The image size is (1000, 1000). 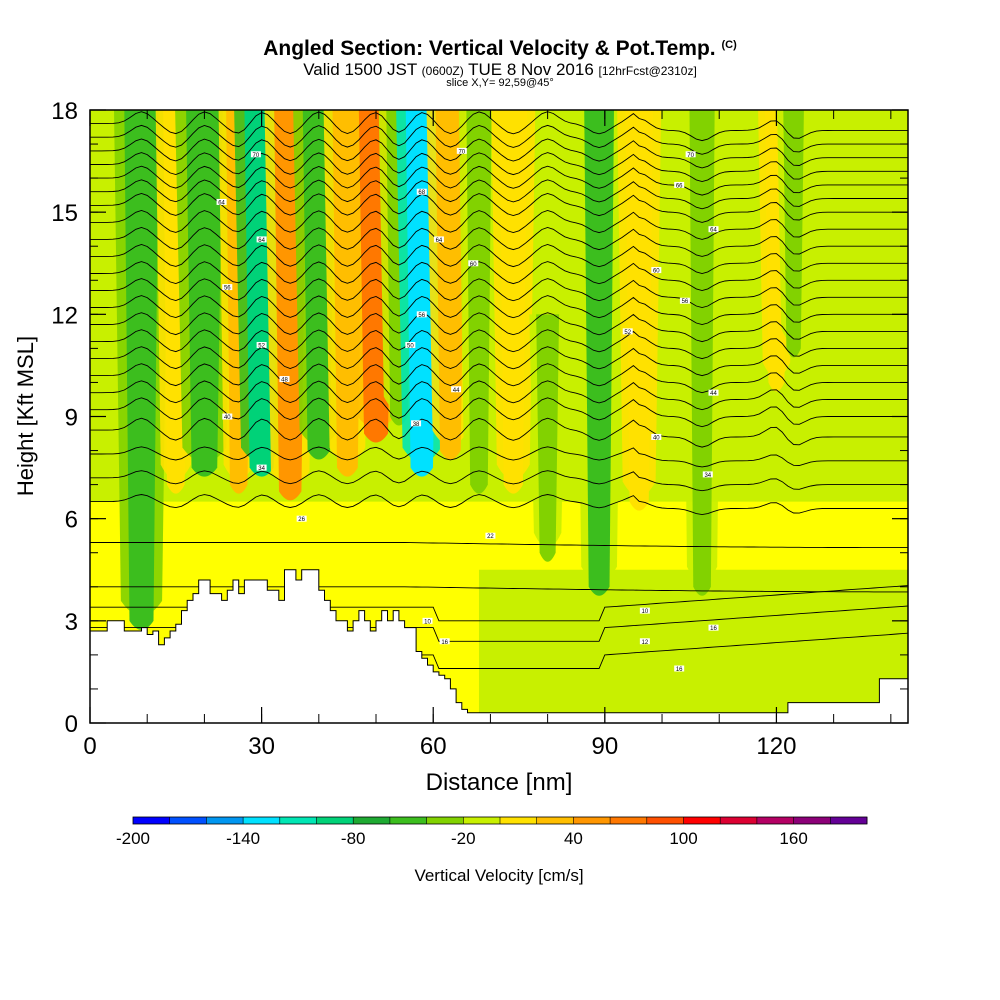 I want to click on contour-label: 44, so click(x=713, y=393).